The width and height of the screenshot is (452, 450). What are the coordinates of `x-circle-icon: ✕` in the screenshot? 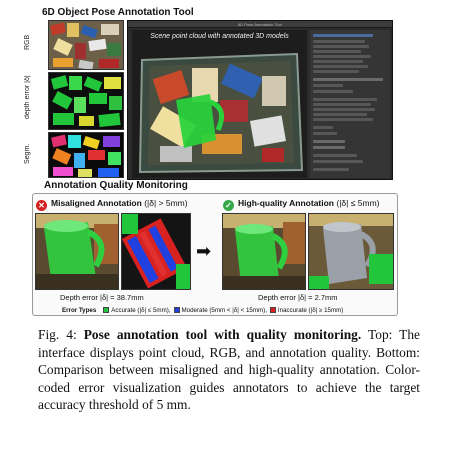 It's located at (41, 205).